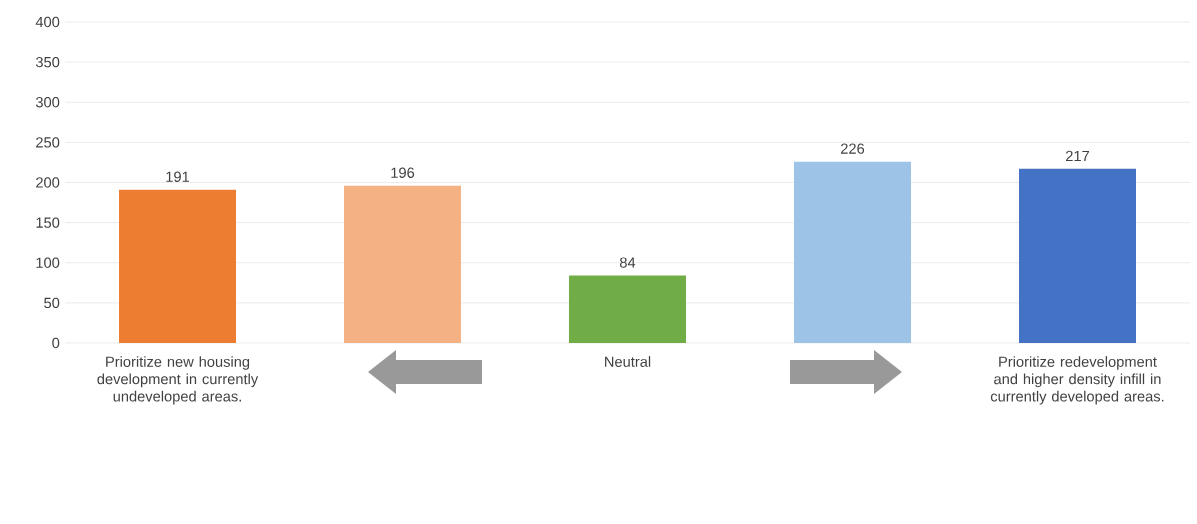  What do you see at coordinates (52, 303) in the screenshot?
I see `y-tick-label: 50` at bounding box center [52, 303].